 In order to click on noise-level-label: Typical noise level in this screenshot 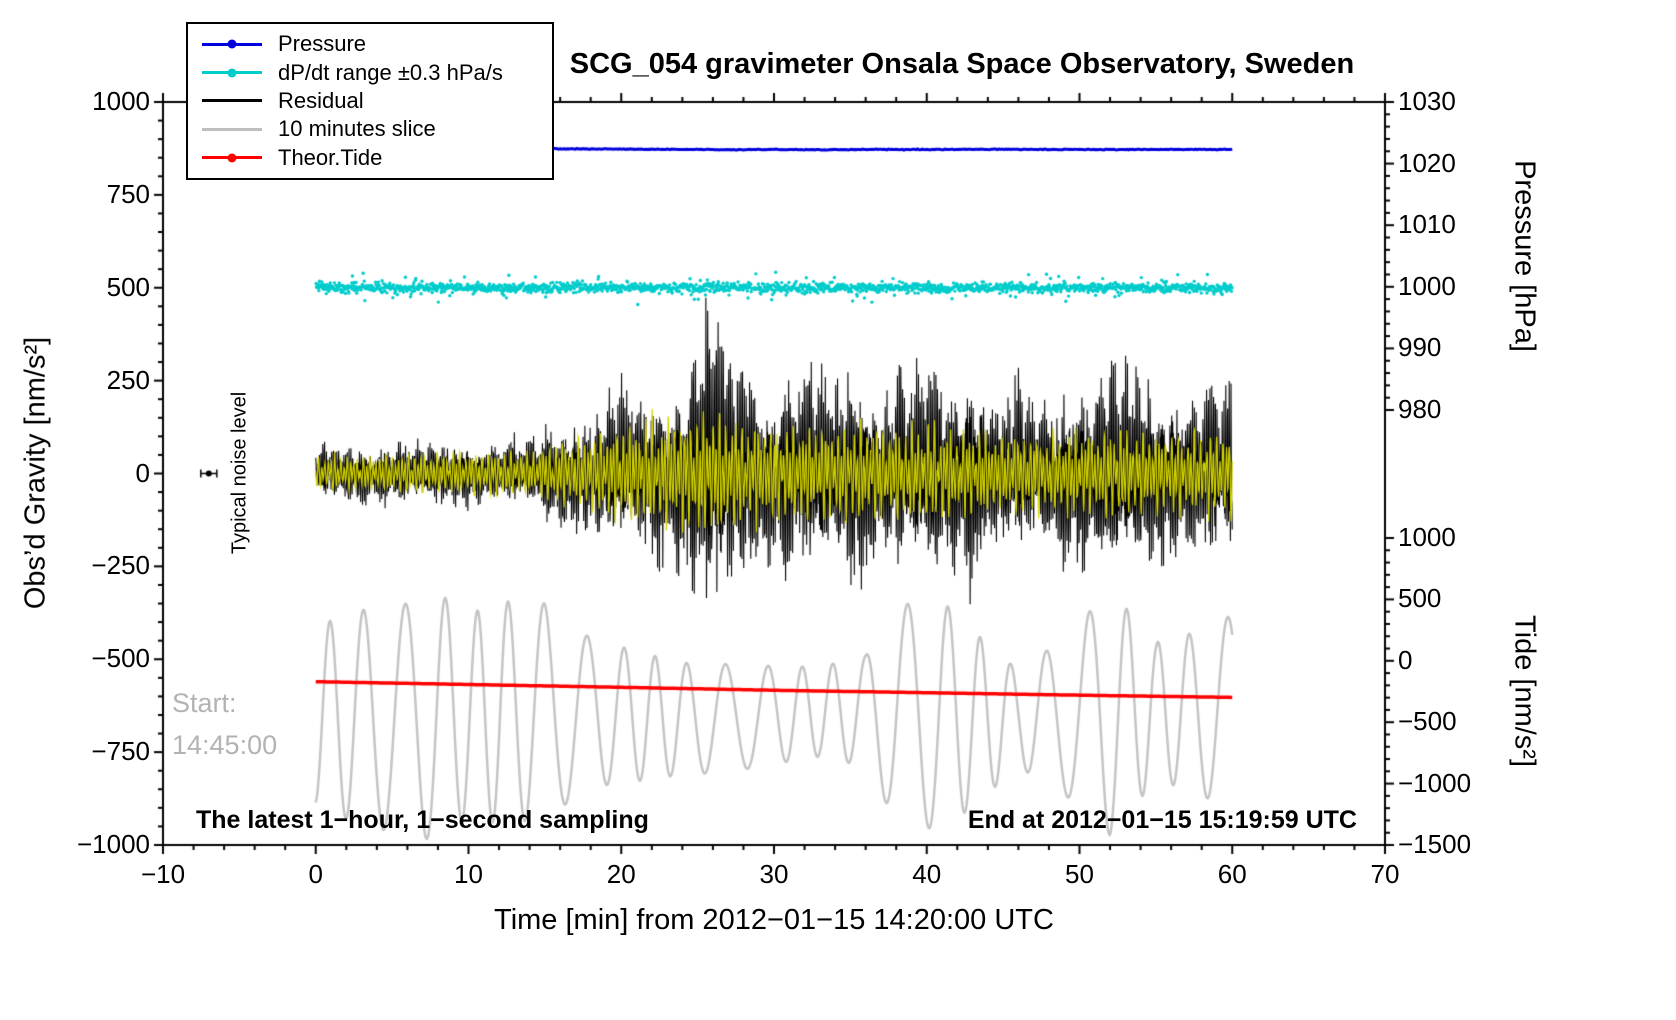, I will do `click(239, 473)`.